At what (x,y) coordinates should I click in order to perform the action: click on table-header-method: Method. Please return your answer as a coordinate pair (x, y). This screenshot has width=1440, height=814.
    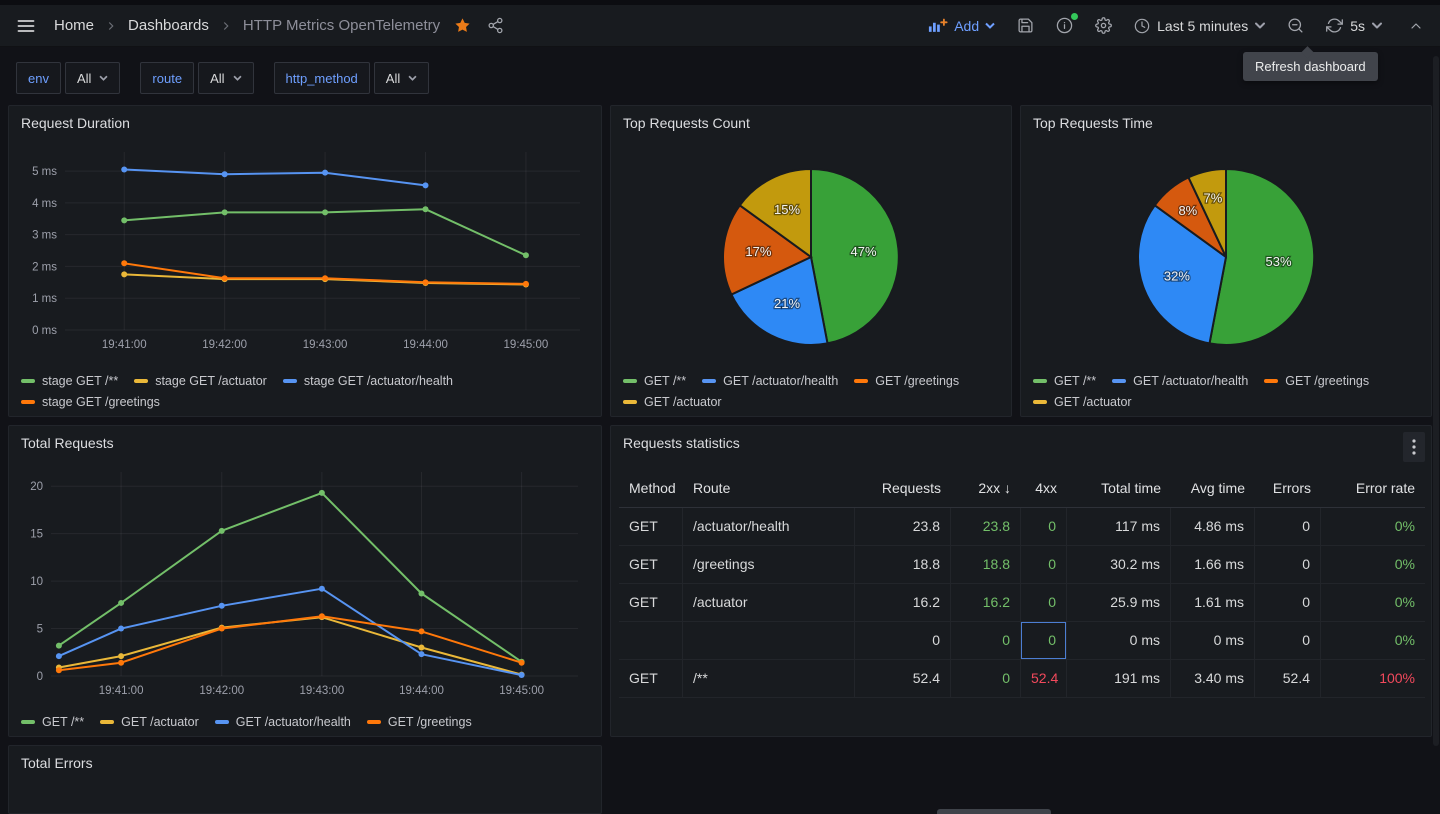
    Looking at the image, I should click on (651, 489).